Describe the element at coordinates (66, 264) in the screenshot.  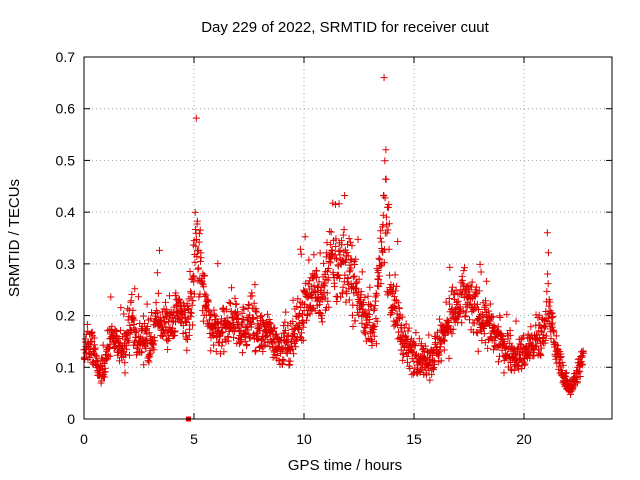
I see `y-tick-label: 0.3` at that location.